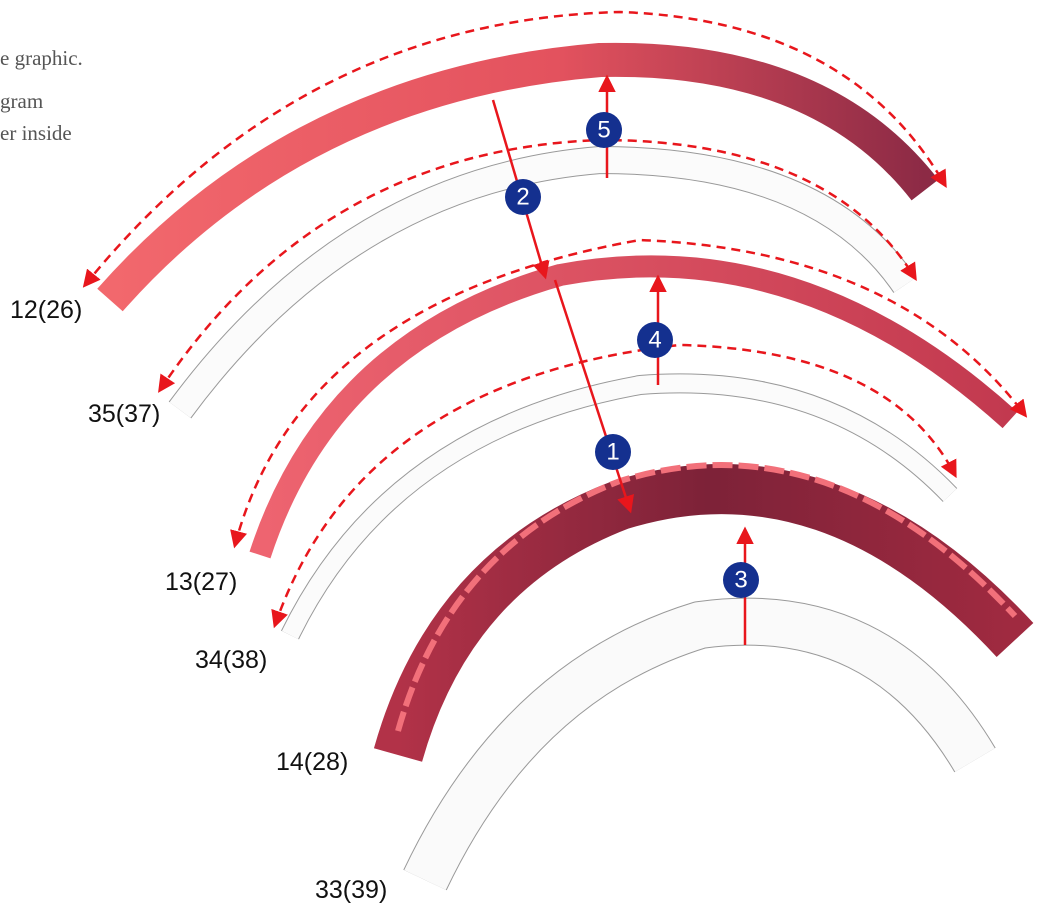  What do you see at coordinates (46, 310) in the screenshot?
I see `part-label: 12(26)` at bounding box center [46, 310].